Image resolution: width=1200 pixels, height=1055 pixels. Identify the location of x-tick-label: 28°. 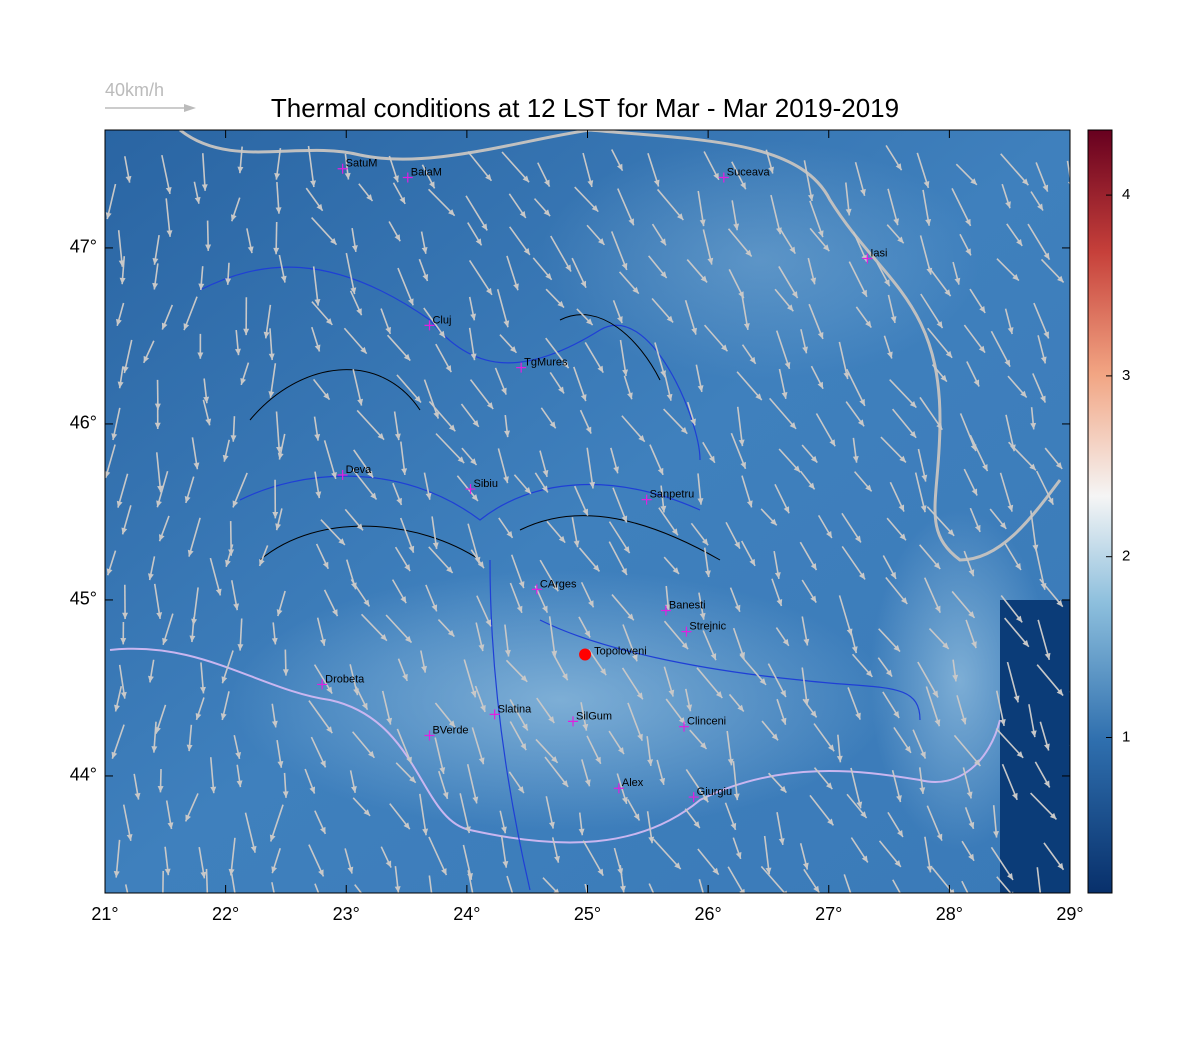
(949, 914).